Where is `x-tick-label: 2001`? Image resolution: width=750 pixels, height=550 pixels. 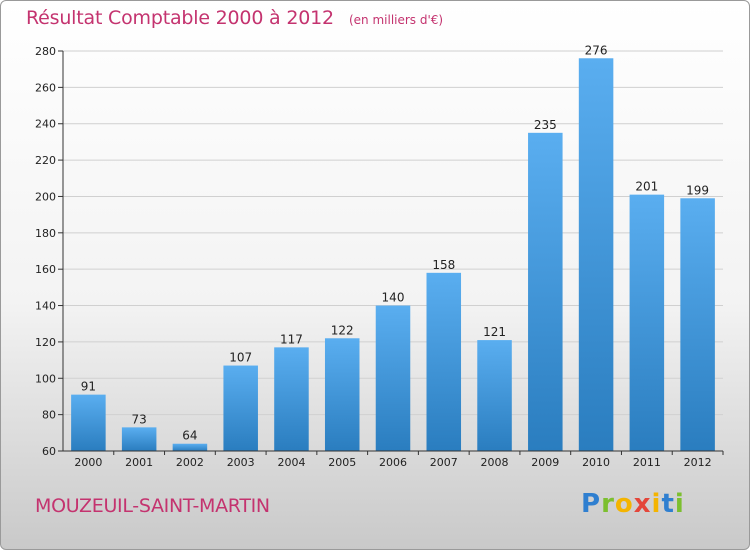 x-tick-label: 2001 is located at coordinates (139, 462).